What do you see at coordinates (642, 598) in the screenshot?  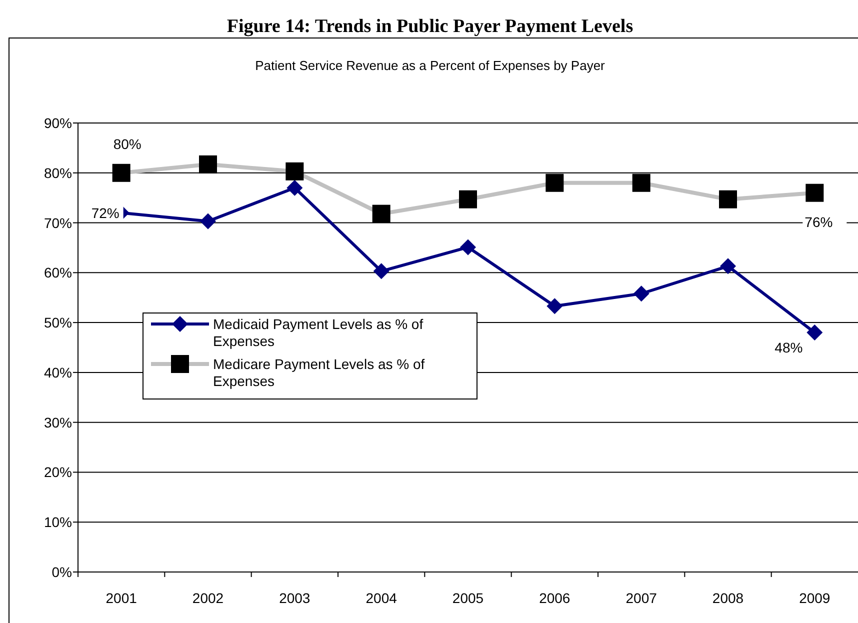 I see `x-tick-label: 2007` at bounding box center [642, 598].